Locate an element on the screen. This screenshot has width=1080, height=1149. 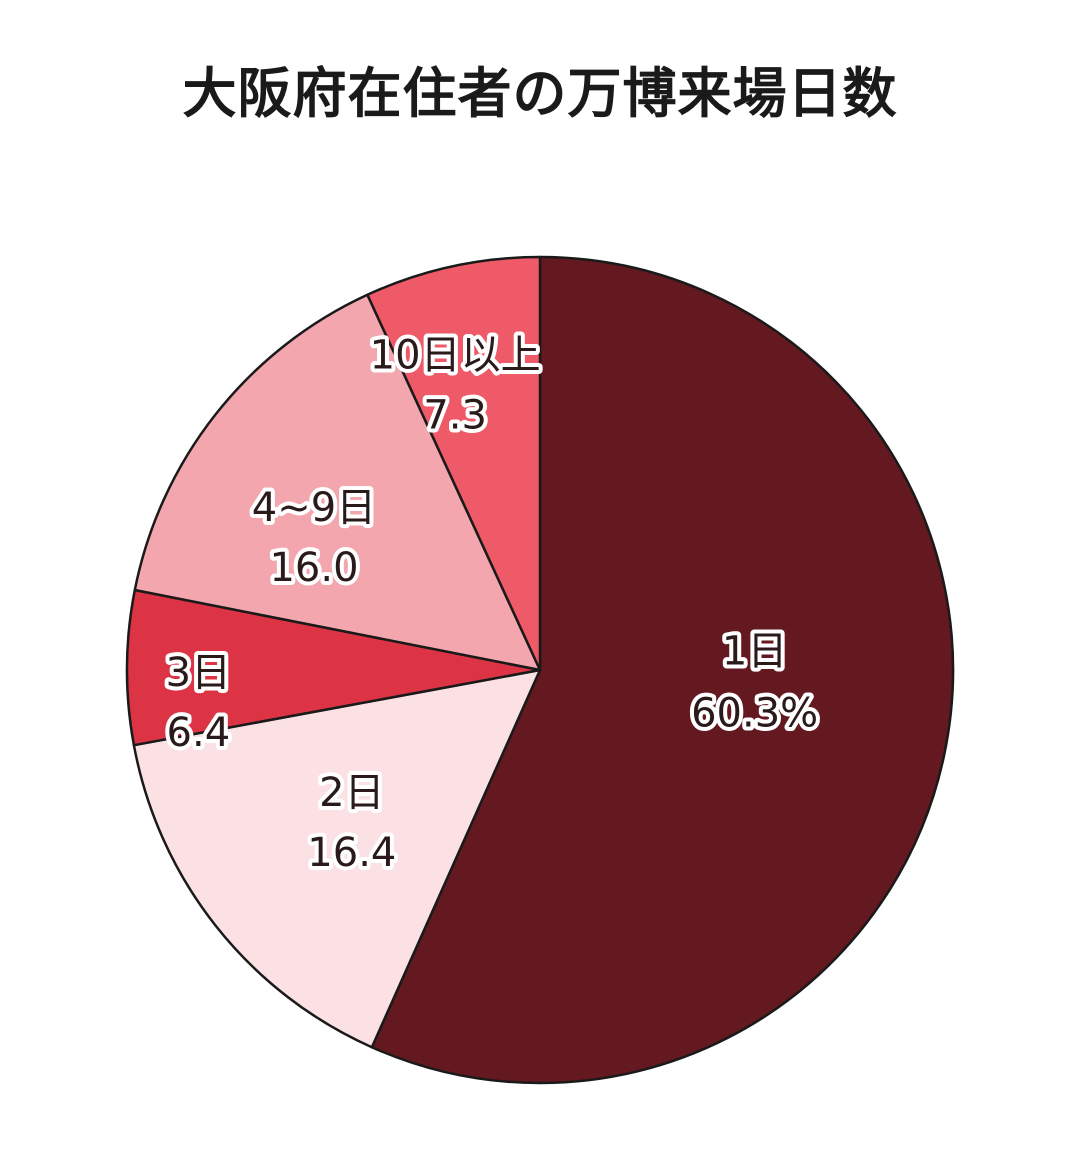
slice-category-label: 4~9日 is located at coordinates (314, 508).